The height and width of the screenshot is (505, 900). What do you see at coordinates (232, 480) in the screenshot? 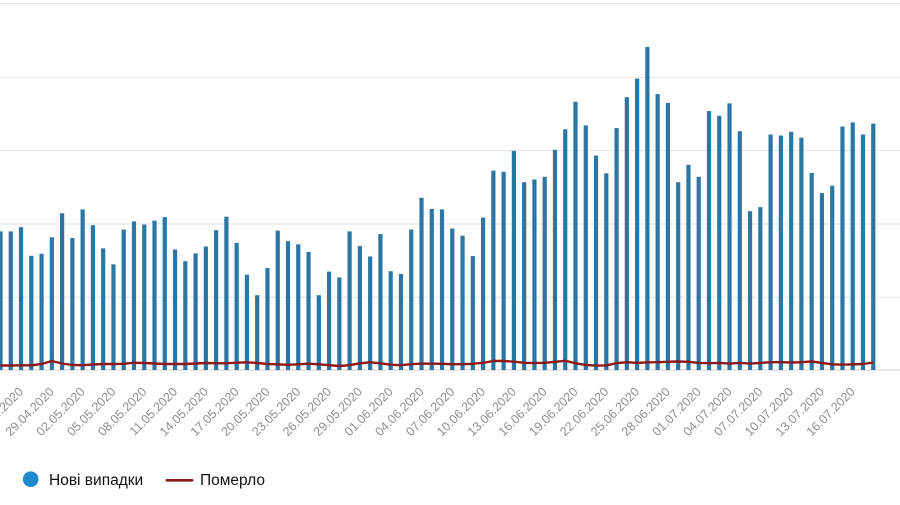
I see `svg-text: Померло` at bounding box center [232, 480].